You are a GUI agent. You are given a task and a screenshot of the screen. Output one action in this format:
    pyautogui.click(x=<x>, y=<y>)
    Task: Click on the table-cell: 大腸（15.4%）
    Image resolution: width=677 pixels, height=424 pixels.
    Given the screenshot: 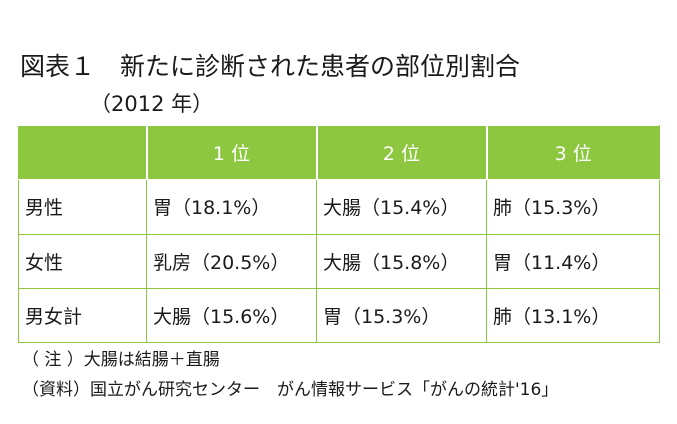 What is the action you would take?
    pyautogui.click(x=401, y=207)
    